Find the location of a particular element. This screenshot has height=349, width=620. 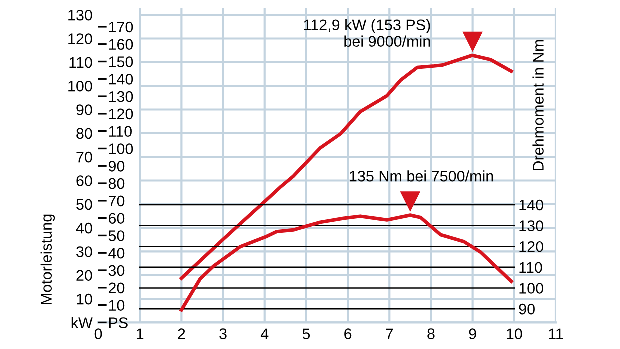

y2-tick-label: 80 is located at coordinates (116, 184).